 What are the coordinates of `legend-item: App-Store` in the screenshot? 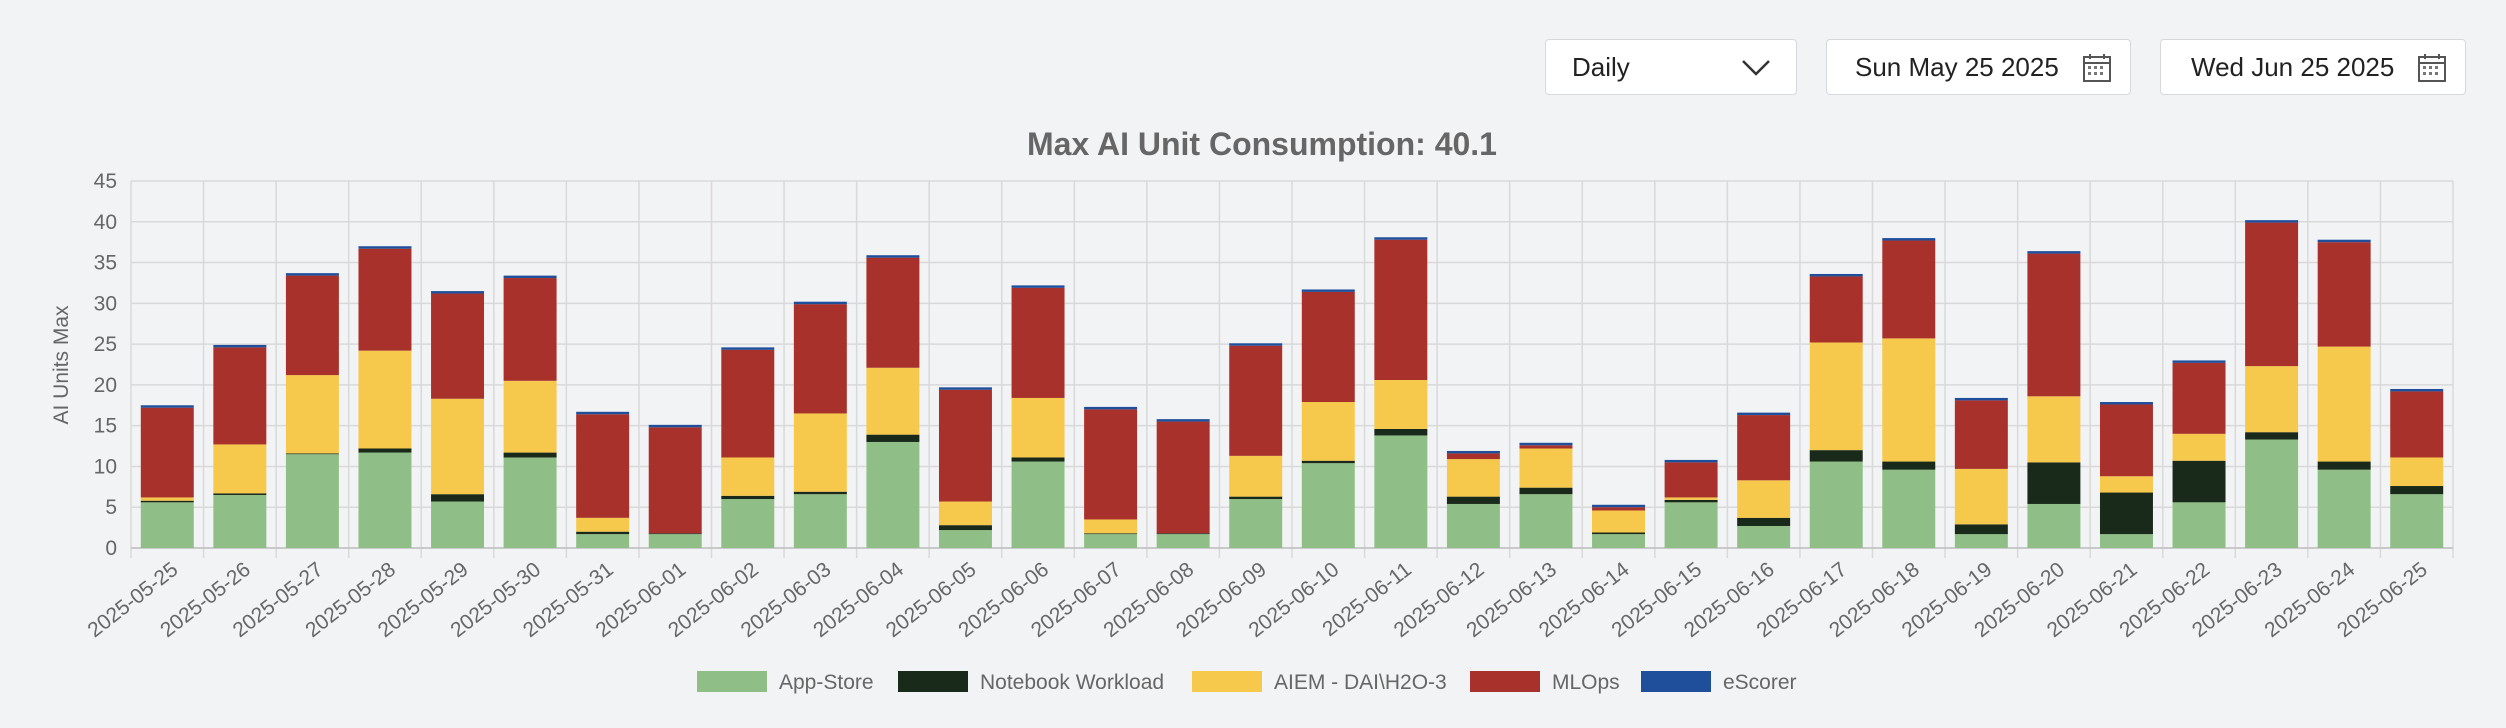 It's located at (785, 682).